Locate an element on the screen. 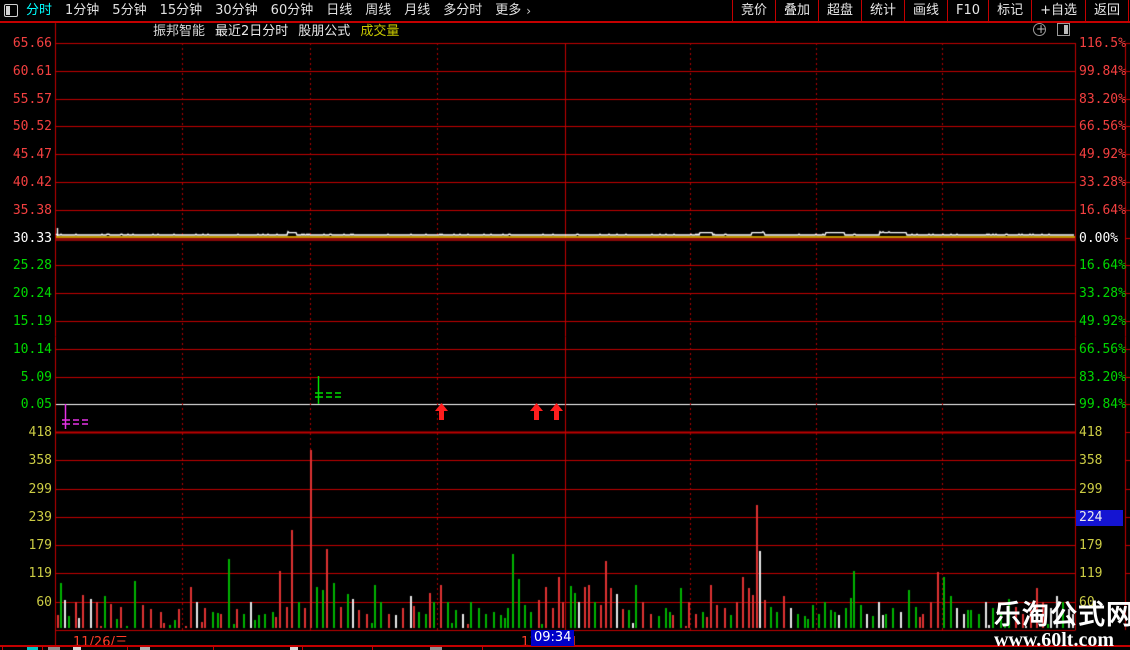 The height and width of the screenshot is (650, 1130). stock-name: 振邦智能 is located at coordinates (179, 31).